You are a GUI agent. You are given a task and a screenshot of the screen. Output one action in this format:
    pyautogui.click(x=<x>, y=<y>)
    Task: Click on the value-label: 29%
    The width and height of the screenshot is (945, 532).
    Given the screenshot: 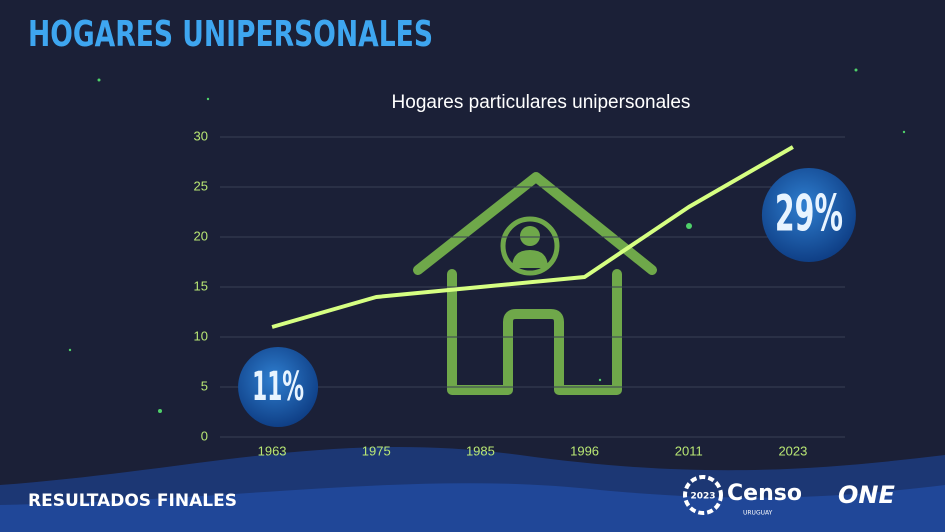 What is the action you would take?
    pyautogui.click(x=809, y=214)
    